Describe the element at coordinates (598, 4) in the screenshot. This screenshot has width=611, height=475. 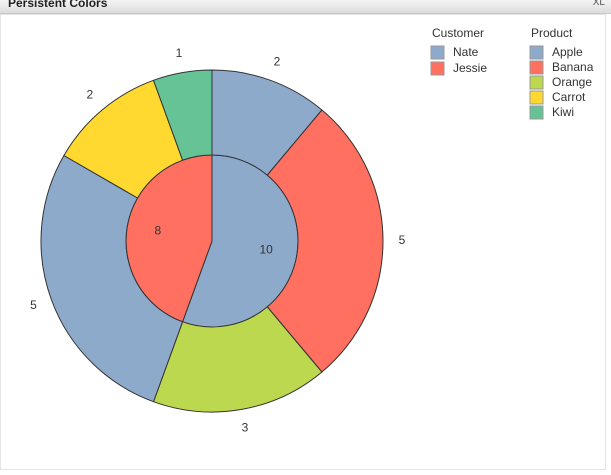
I see `xl-button: XL` at that location.